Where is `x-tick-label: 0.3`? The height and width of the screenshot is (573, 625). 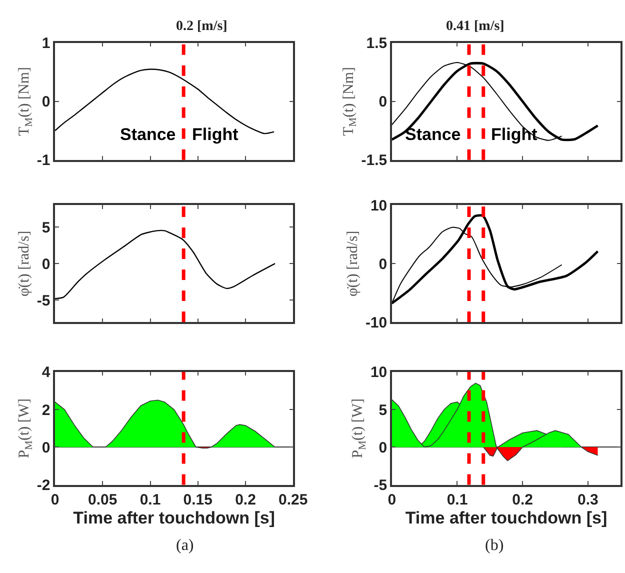 x-tick-label: 0.3 is located at coordinates (588, 500).